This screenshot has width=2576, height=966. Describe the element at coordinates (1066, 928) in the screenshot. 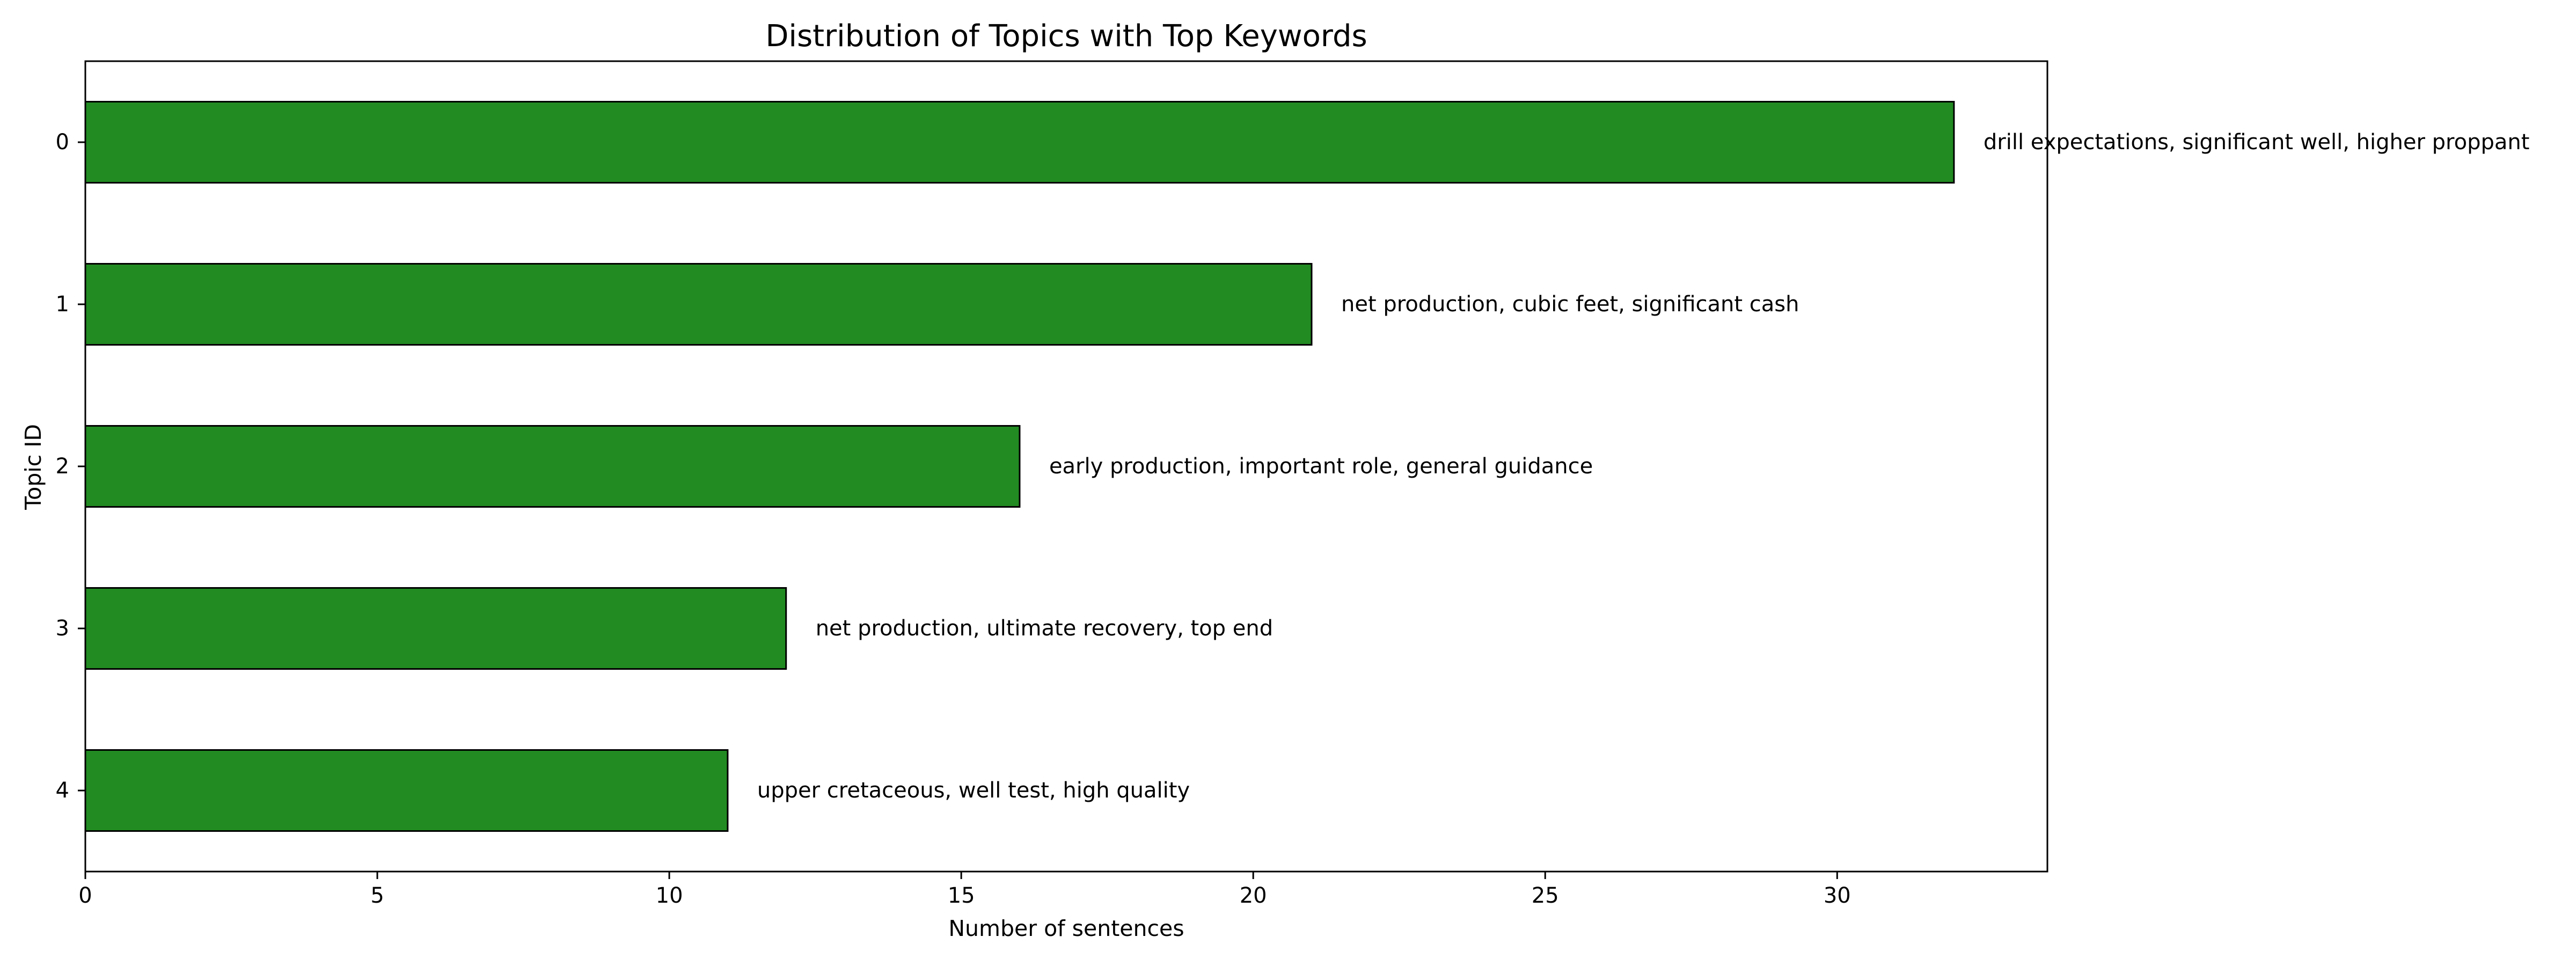

I see `x-axis-label: Number of sentences` at that location.